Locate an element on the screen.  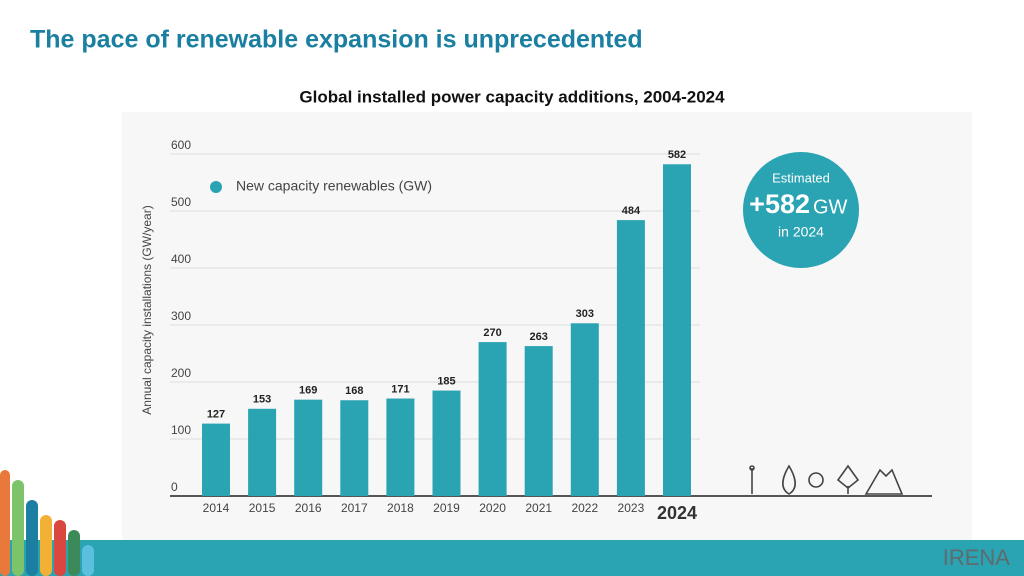
x-tick-label: 2019 is located at coordinates (446, 508).